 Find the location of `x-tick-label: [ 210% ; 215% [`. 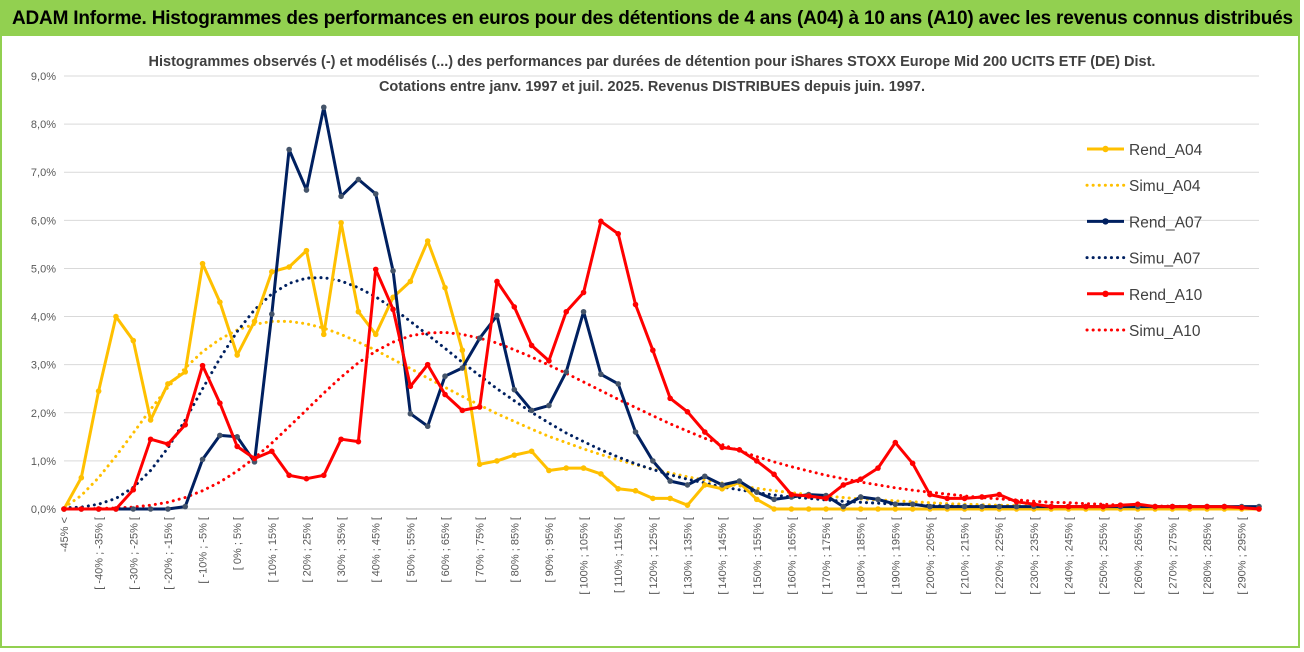

x-tick-label: [ 210% ; 215% [ is located at coordinates (966, 556).